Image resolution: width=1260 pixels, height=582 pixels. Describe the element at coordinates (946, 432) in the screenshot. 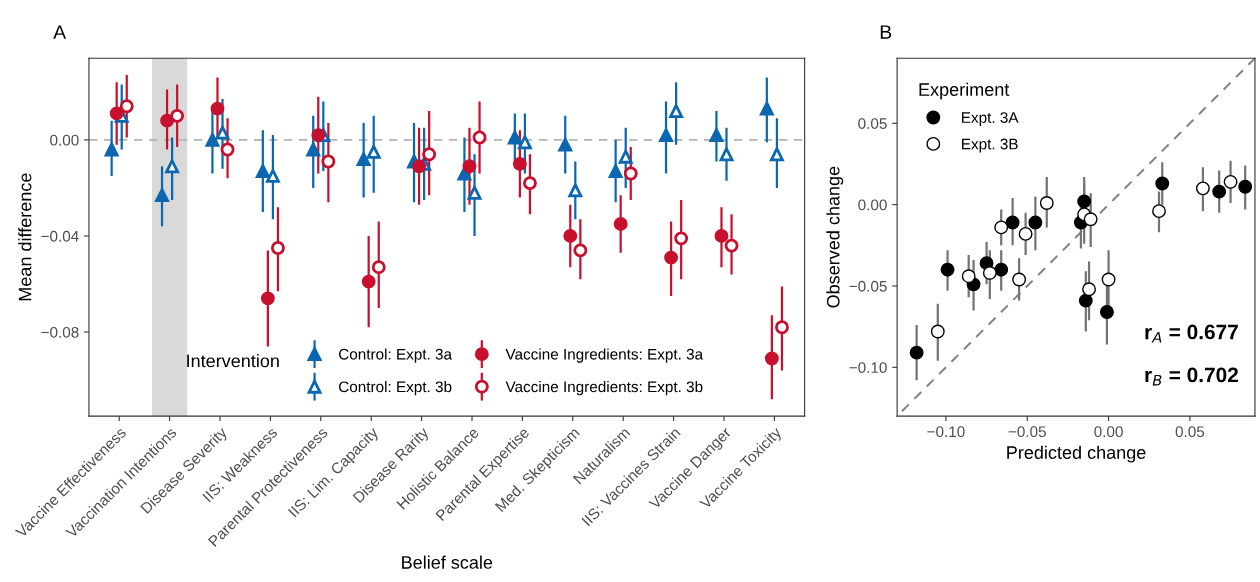

I see `x-tick-label: −0.10` at that location.